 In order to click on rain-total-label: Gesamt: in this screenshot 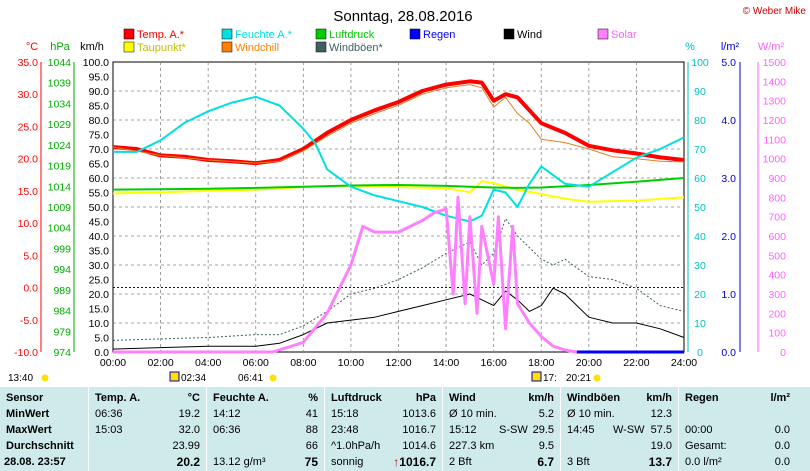, I will do `click(706, 446)`.